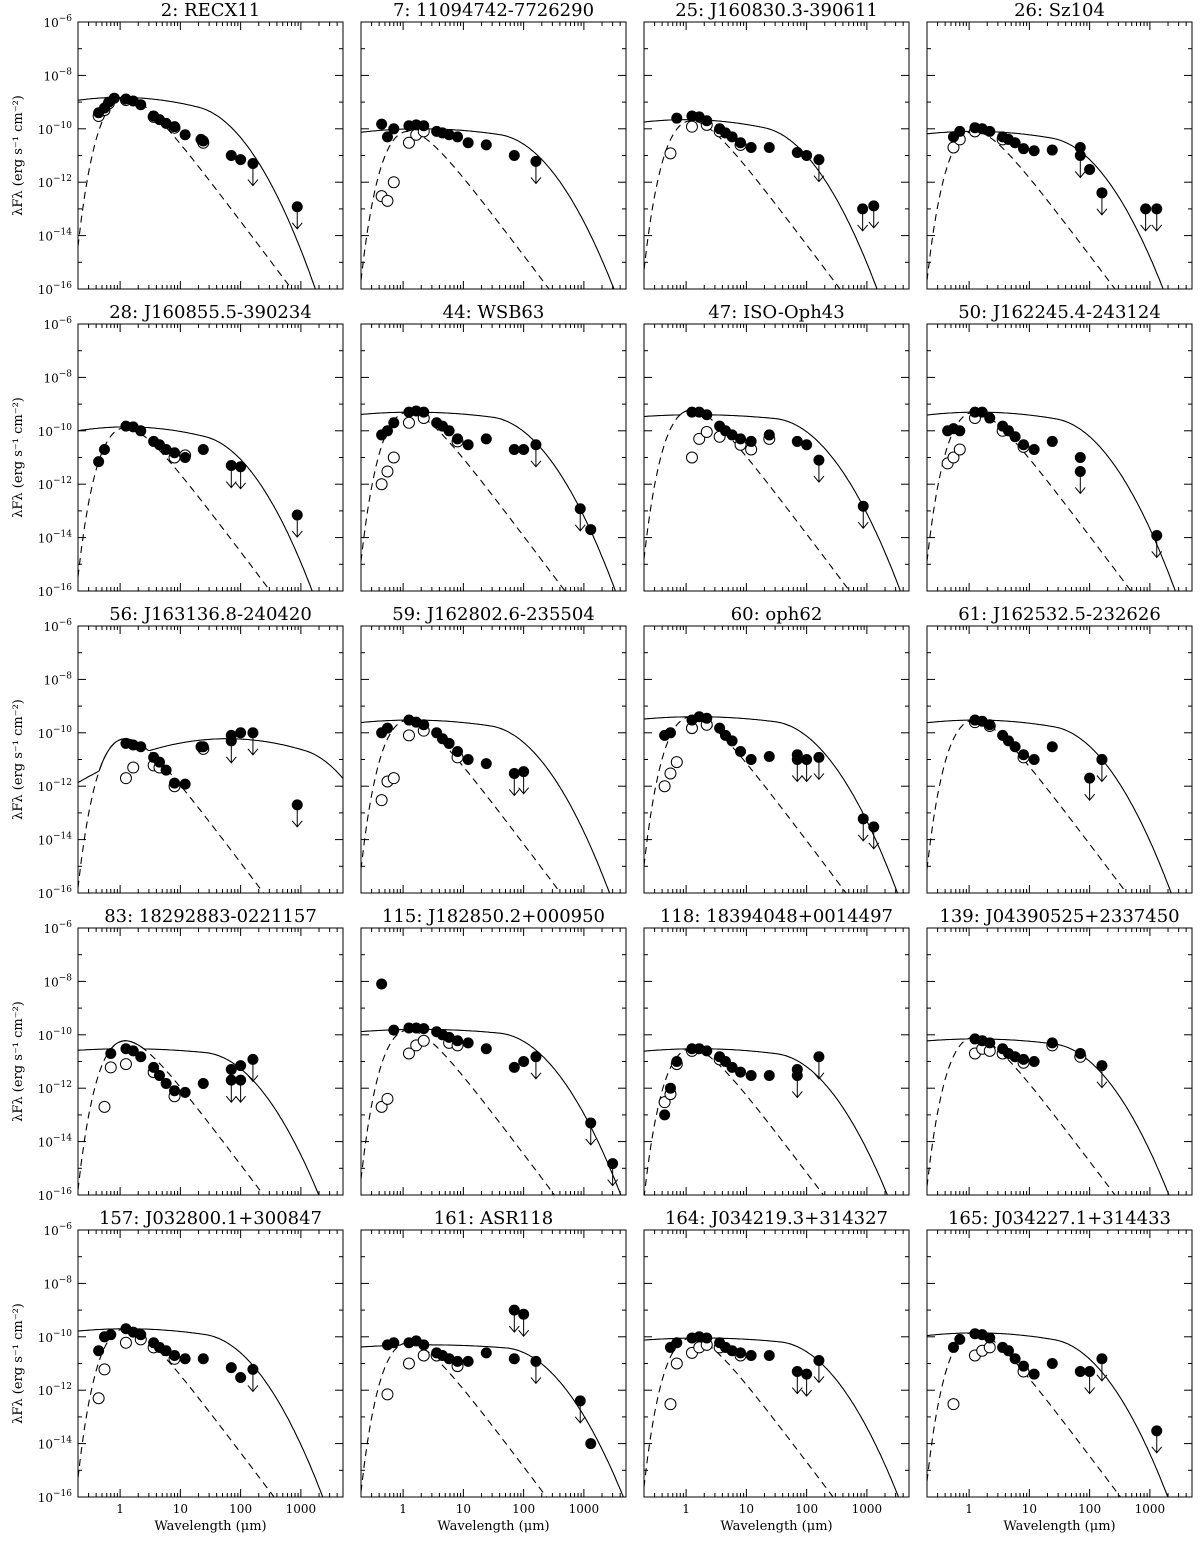 Image resolution: width=1200 pixels, height=1553 pixels. What do you see at coordinates (776, 10) in the screenshot?
I see `panel-title: 25: J160830.3-390611` at bounding box center [776, 10].